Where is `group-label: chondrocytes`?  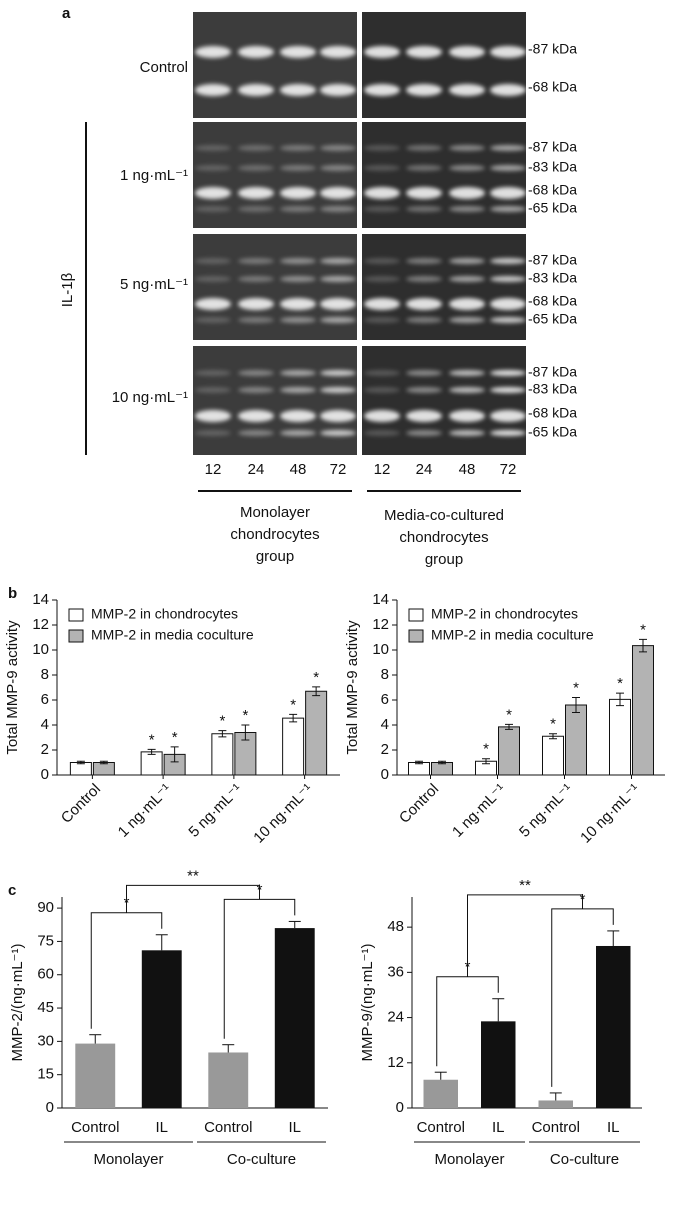
group-label: chondrocytes is located at coordinates (443, 537).